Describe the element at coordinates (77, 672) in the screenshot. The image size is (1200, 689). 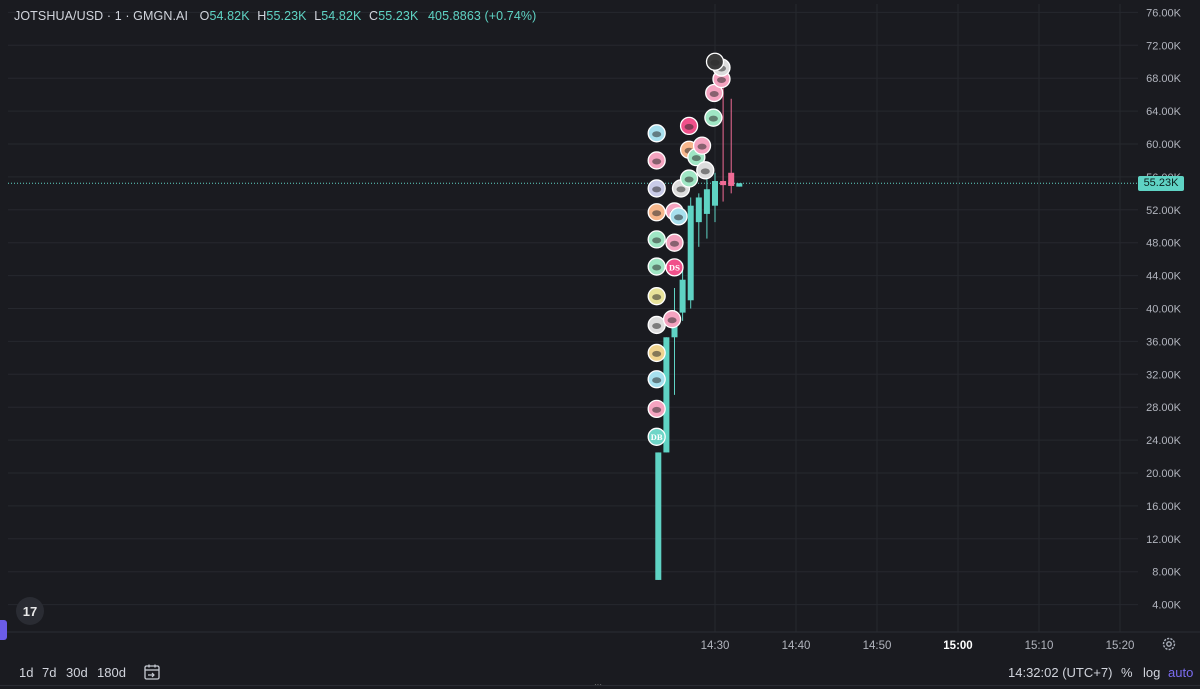
I see `range-30d-button: 30d` at that location.